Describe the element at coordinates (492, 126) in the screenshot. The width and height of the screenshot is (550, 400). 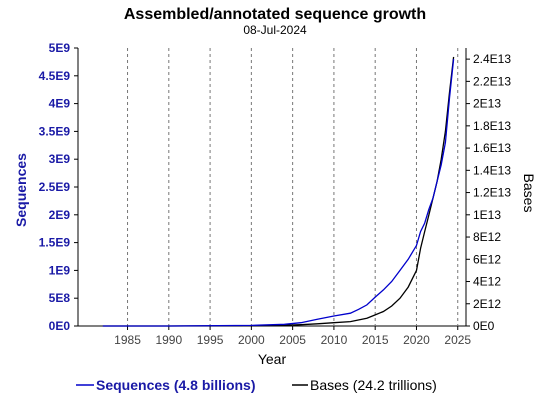
I see `right-tick-label-9: 1.8E13` at that location.